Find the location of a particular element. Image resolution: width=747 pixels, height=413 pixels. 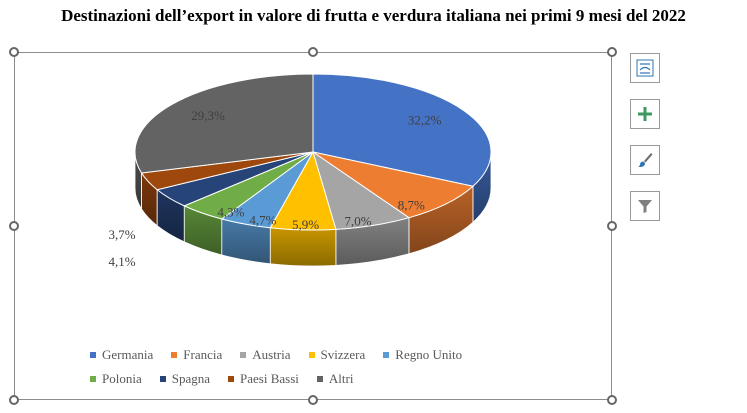

legend-item-francia: Francia is located at coordinates (196, 355).